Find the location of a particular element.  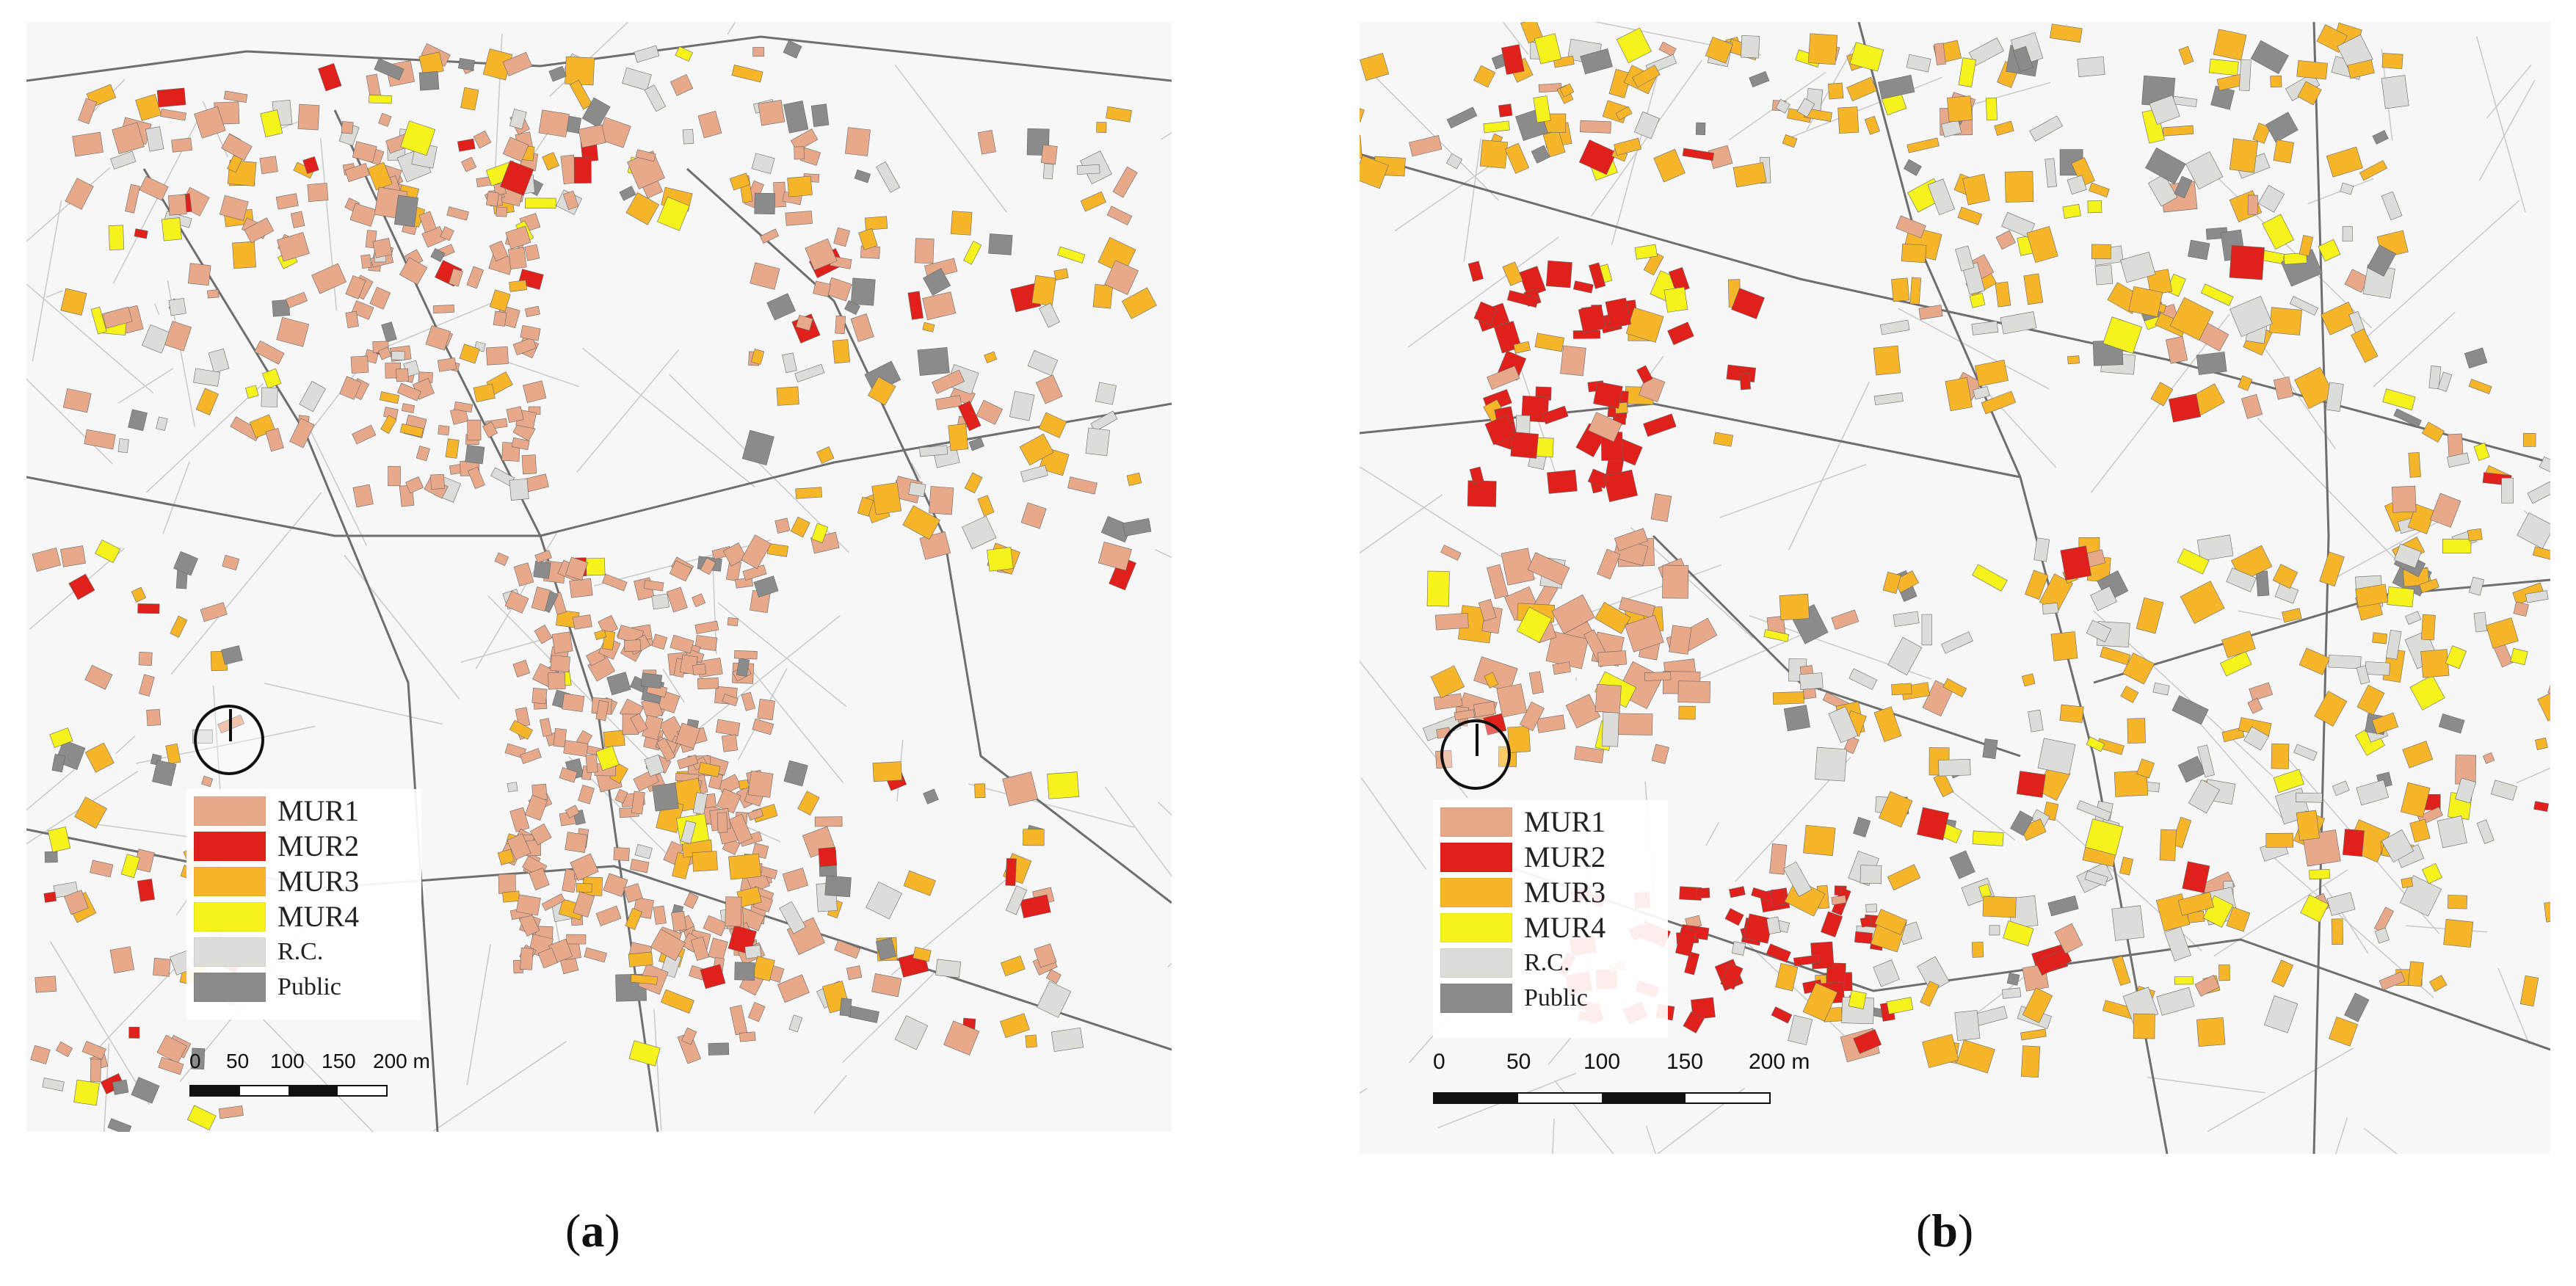

scale-bar-a: 0 50 100 150 200 m is located at coordinates (309, 1075).